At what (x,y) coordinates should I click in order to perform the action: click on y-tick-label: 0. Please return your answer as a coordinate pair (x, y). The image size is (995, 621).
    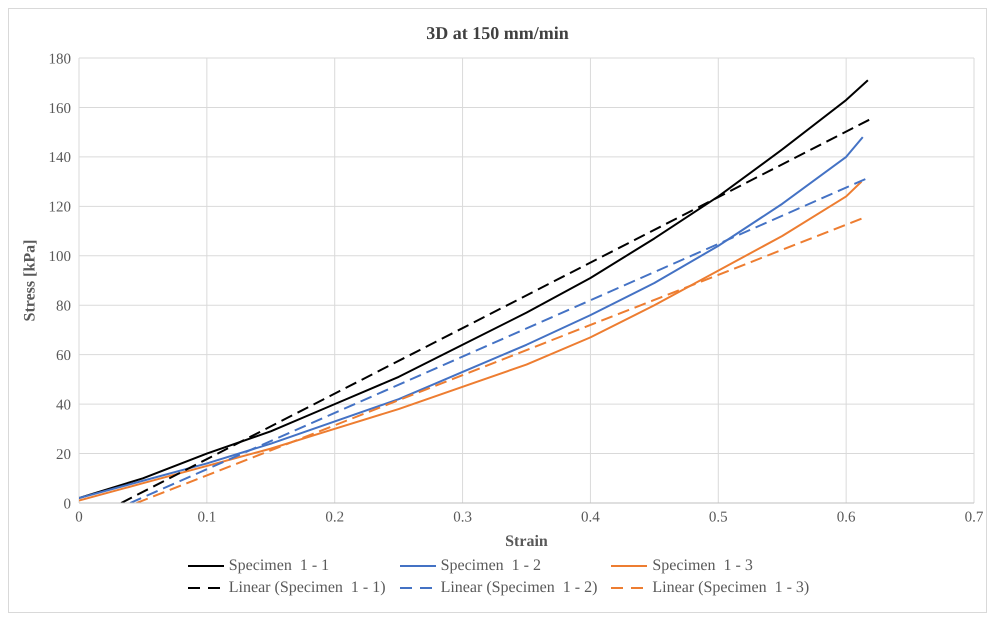
    Looking at the image, I should click on (67, 504).